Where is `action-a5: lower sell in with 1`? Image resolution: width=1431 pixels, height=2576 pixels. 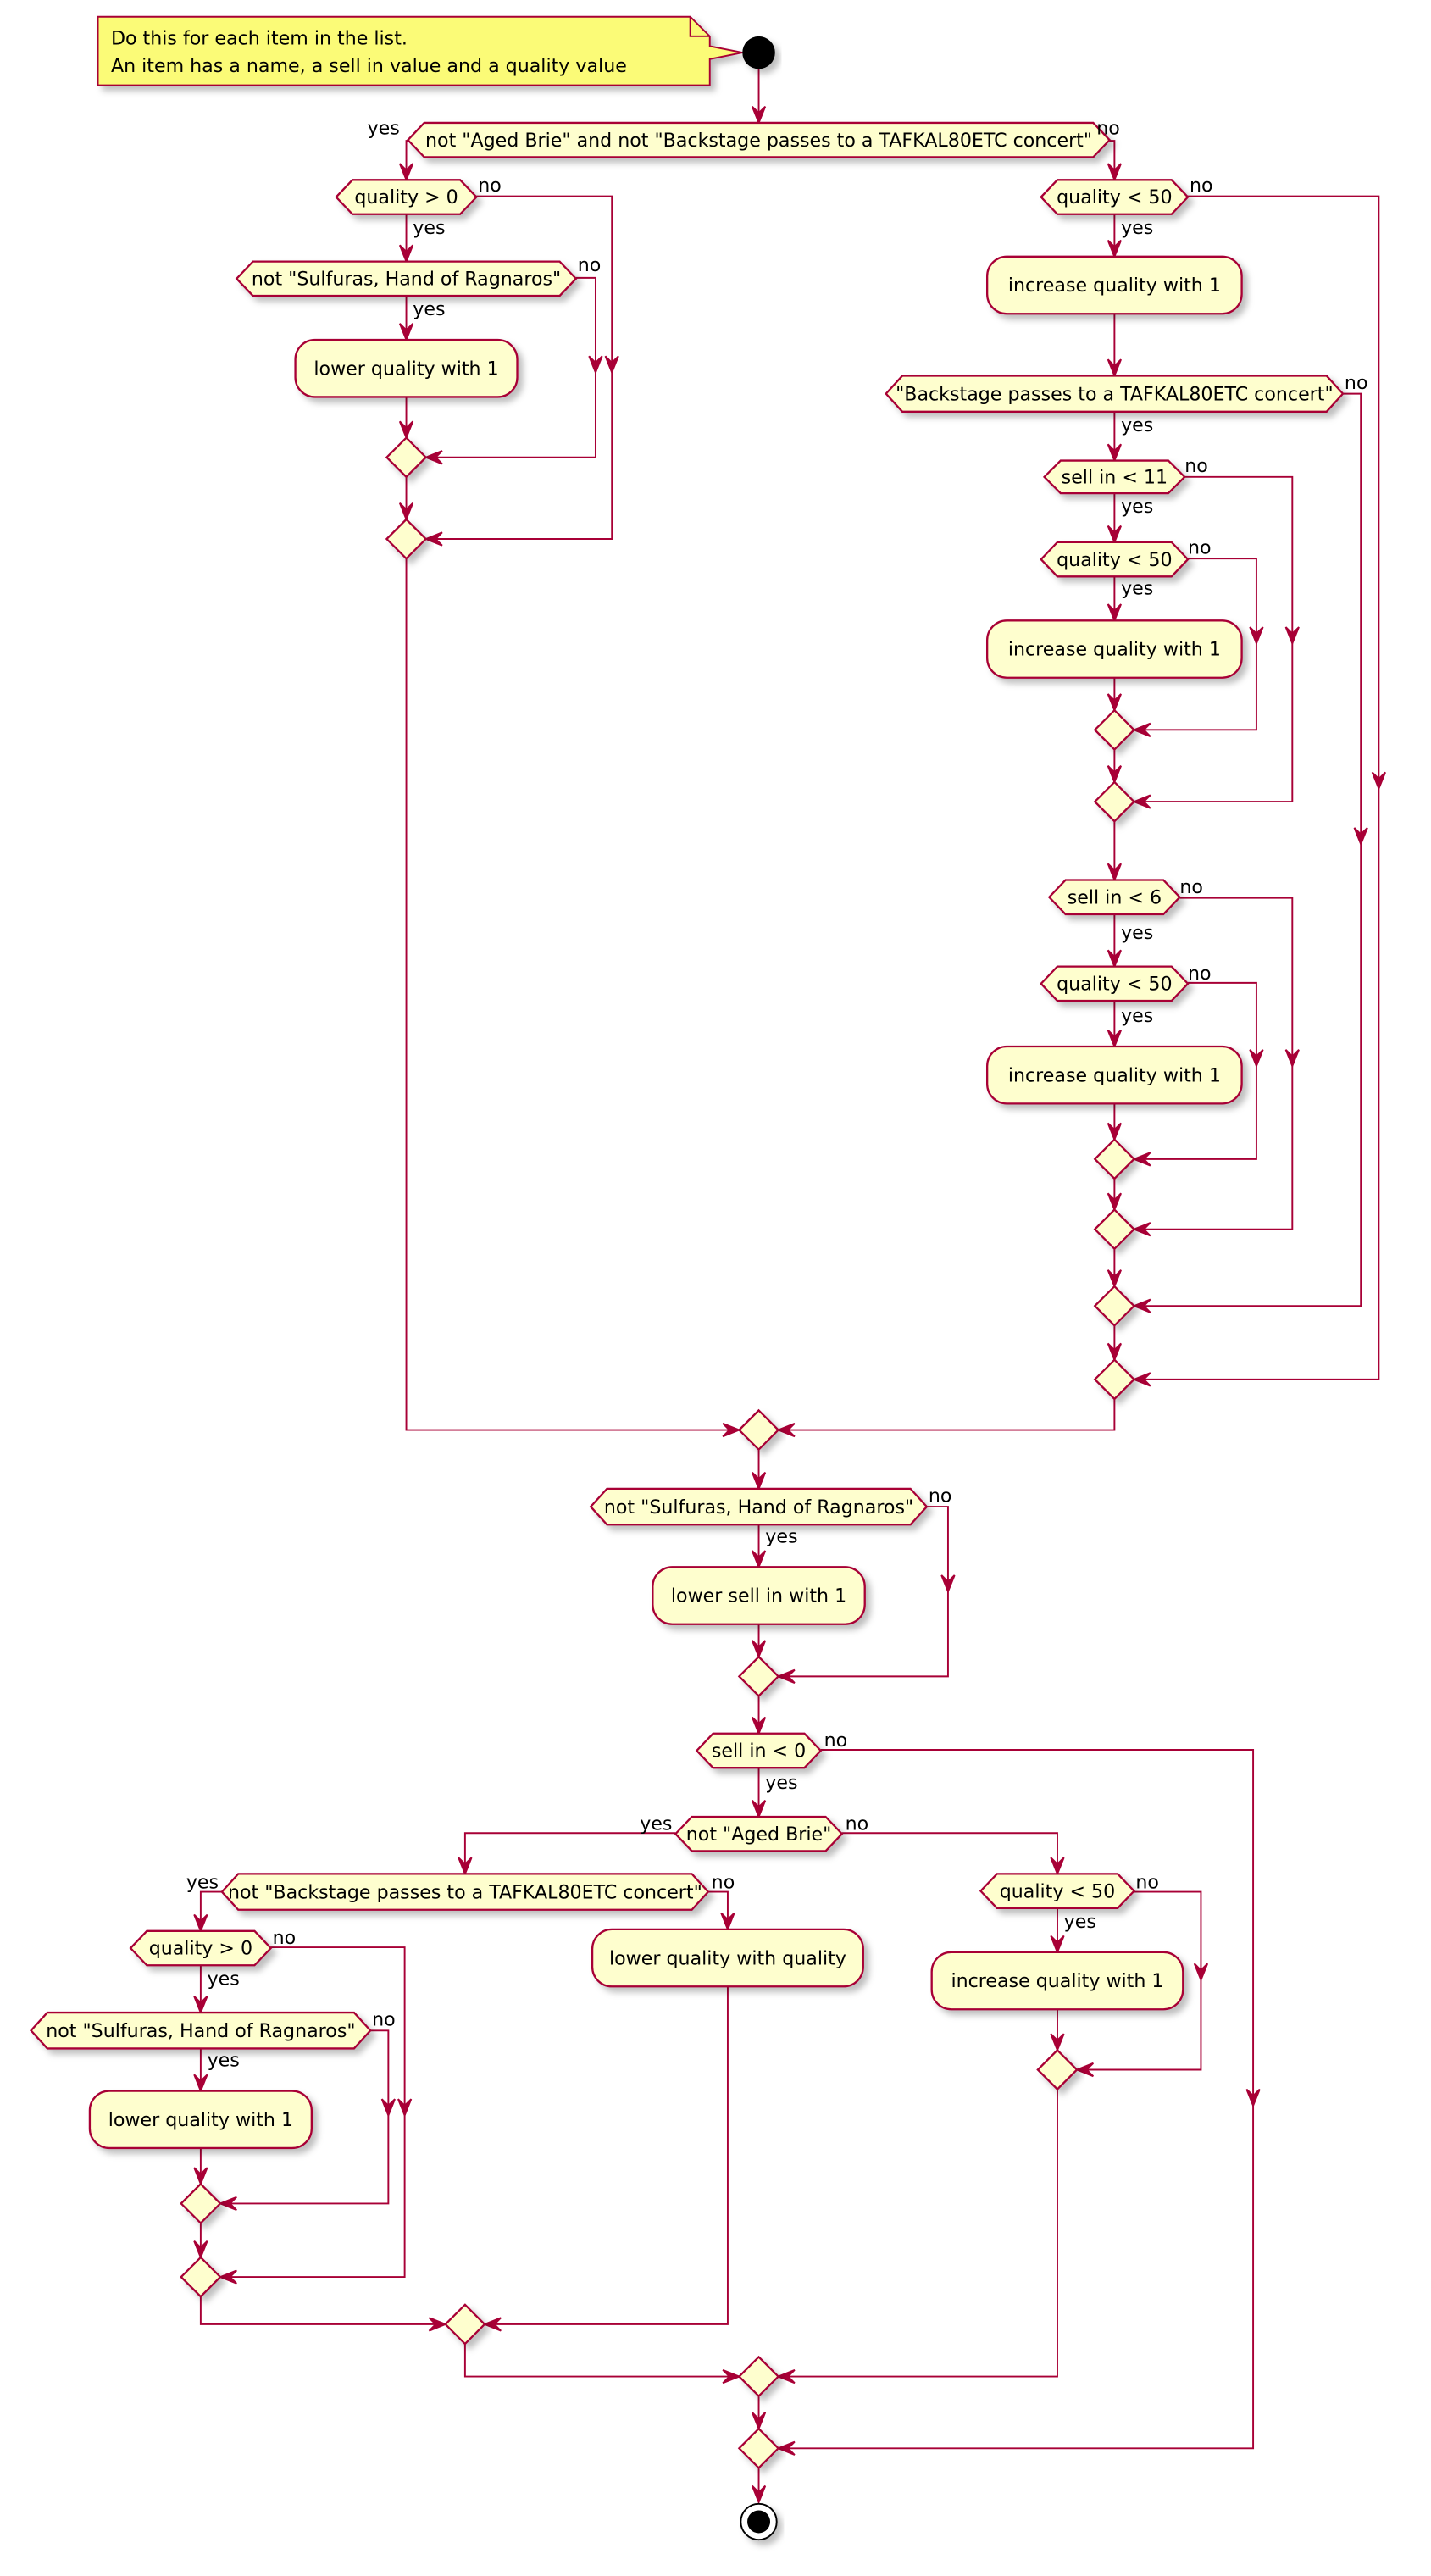
action-a5: lower sell in with 1 is located at coordinates (759, 1595).